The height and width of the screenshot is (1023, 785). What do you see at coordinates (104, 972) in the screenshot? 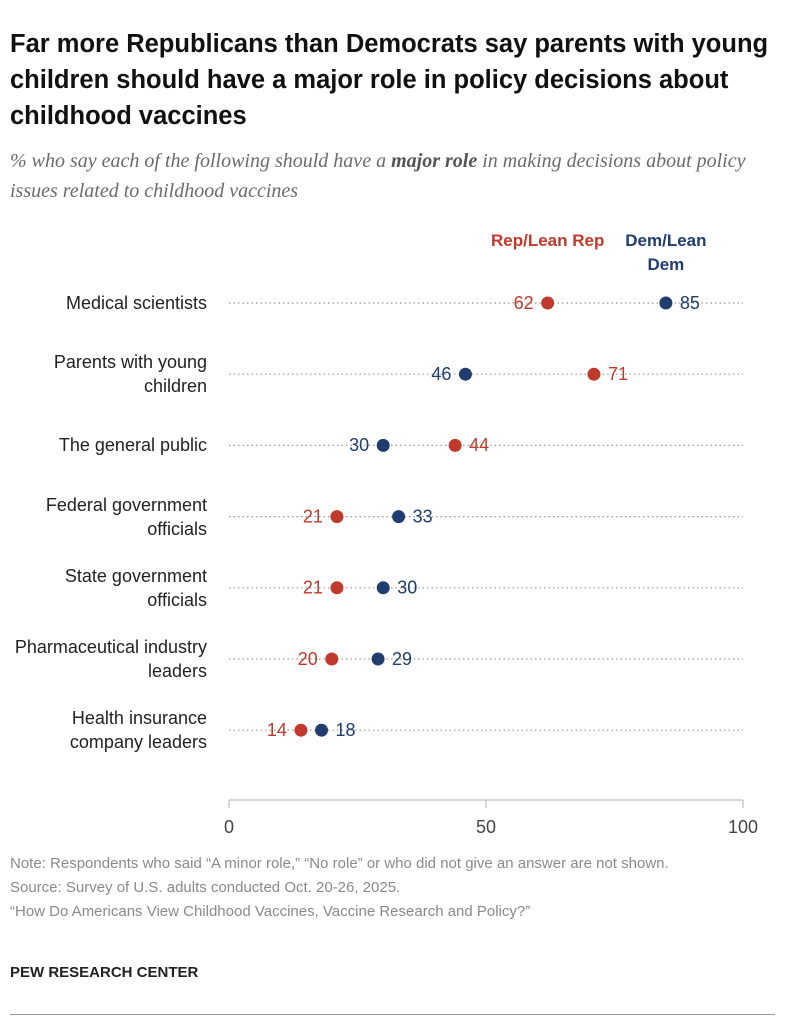
I see `source-org: PEW RESEARCH CENTER` at bounding box center [104, 972].